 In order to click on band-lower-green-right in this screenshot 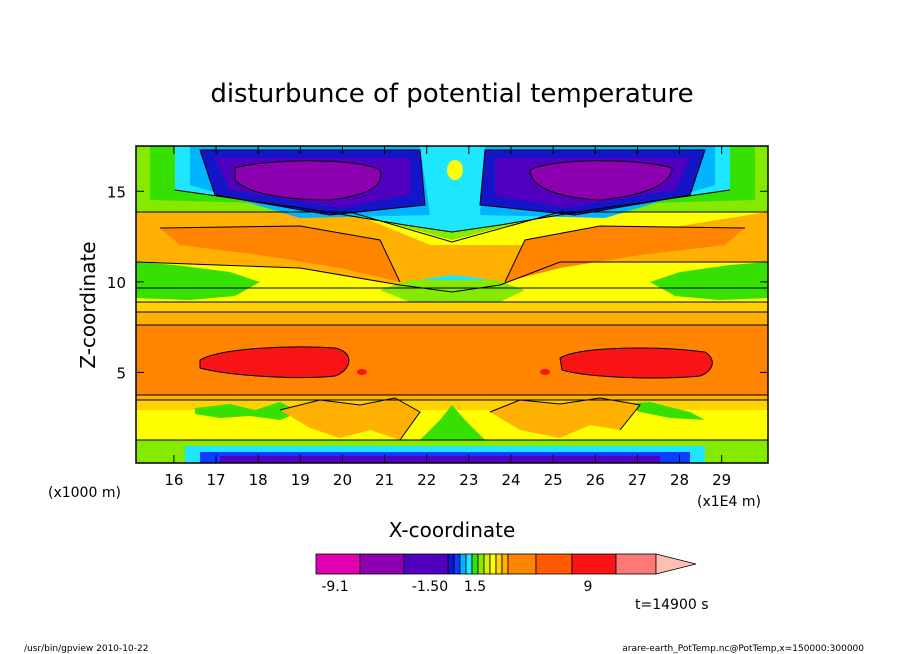, I will do `click(662, 411)`.